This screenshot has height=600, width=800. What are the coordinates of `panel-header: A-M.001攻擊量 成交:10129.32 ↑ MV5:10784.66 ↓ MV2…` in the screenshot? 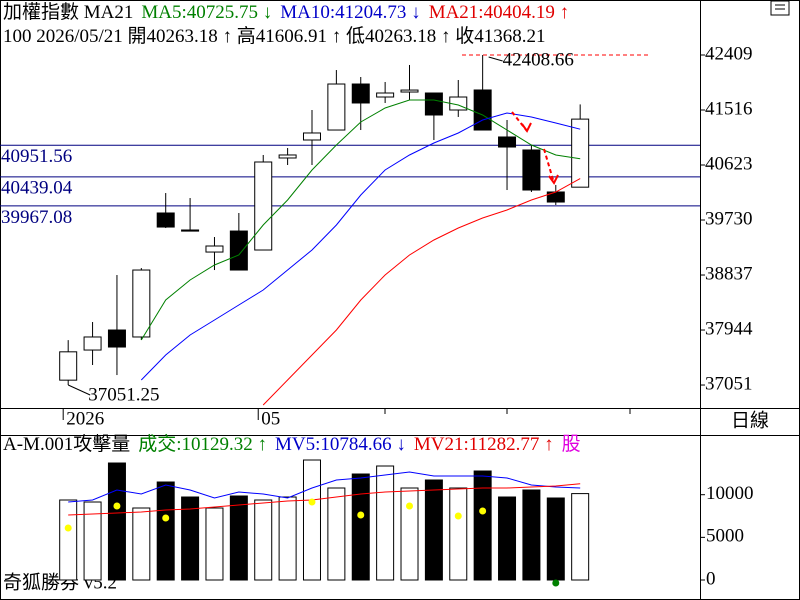 It's located at (292, 444).